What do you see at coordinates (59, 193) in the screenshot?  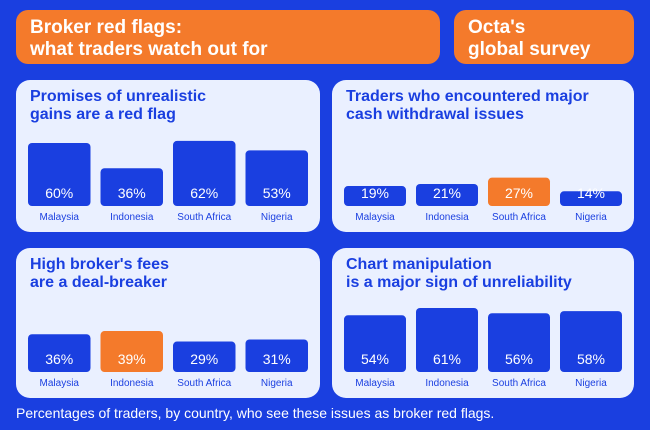 I see `bar-value-label: 60%` at bounding box center [59, 193].